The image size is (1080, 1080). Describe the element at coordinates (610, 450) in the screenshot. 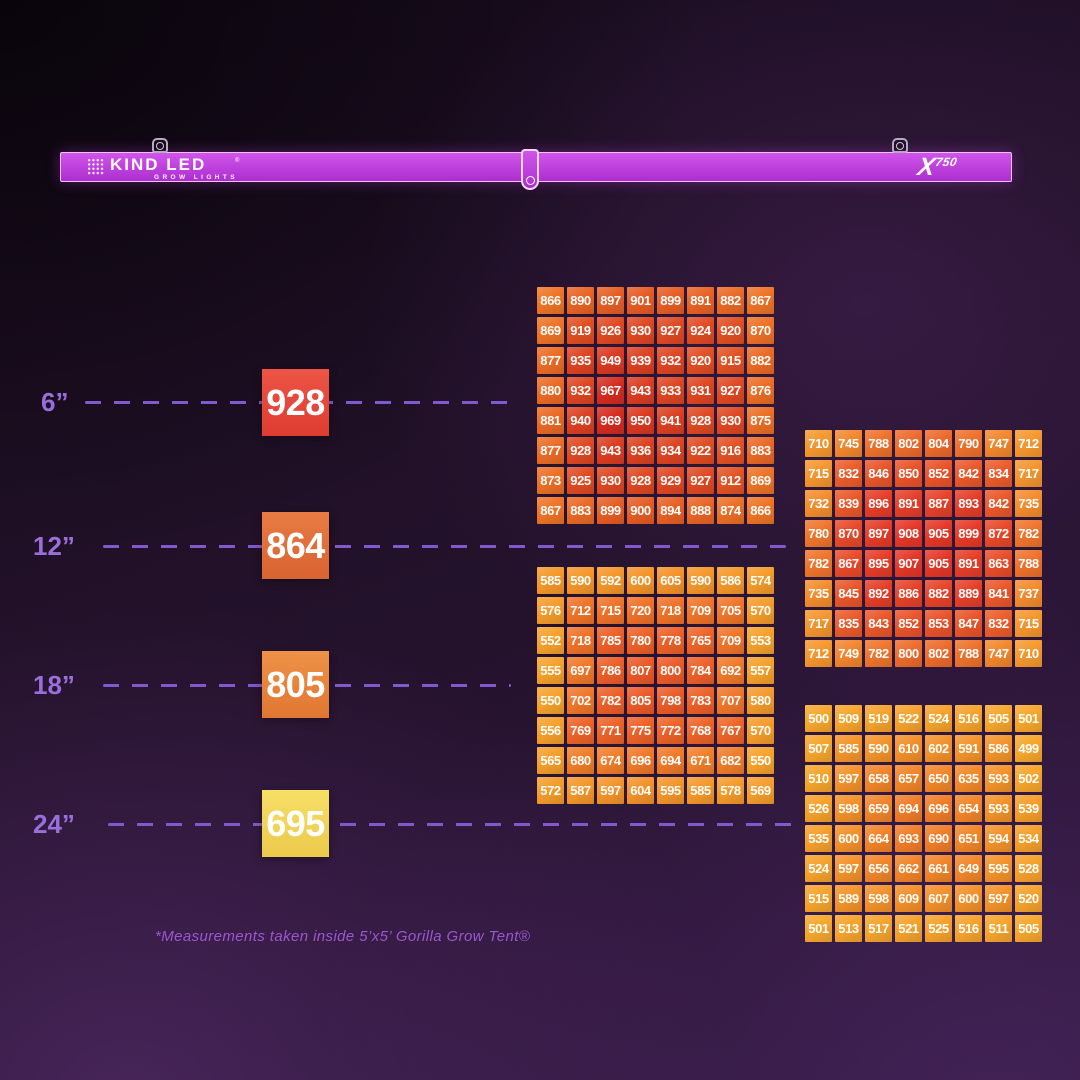

I see `ppfd-cell: 943` at that location.